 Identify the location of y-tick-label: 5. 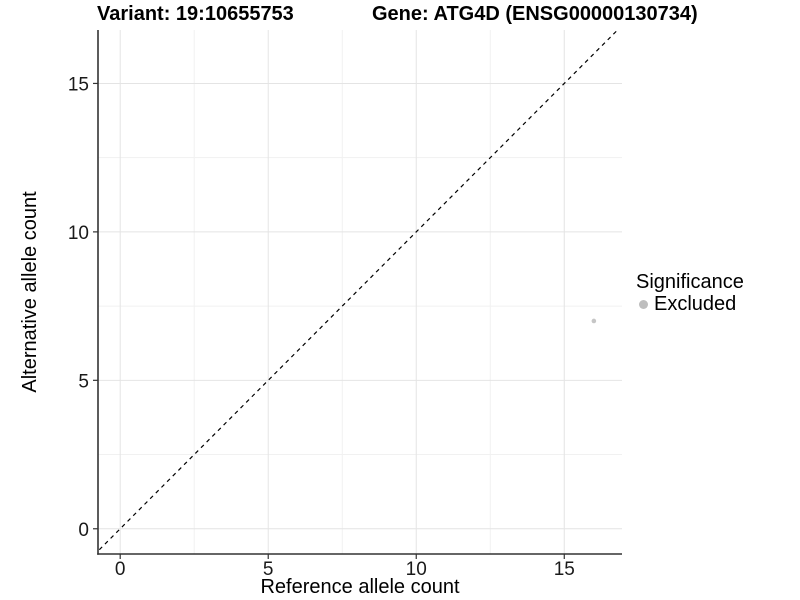
(83, 381).